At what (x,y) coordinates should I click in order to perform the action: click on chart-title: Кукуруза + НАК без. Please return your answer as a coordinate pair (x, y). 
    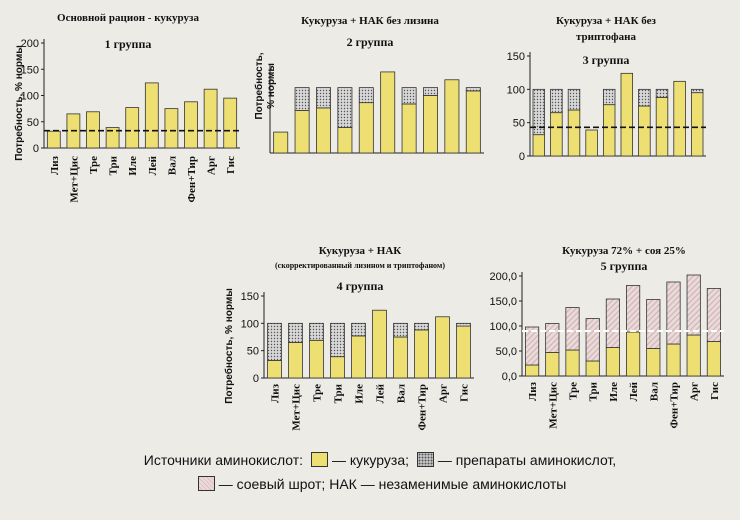
    Looking at the image, I should click on (606, 21).